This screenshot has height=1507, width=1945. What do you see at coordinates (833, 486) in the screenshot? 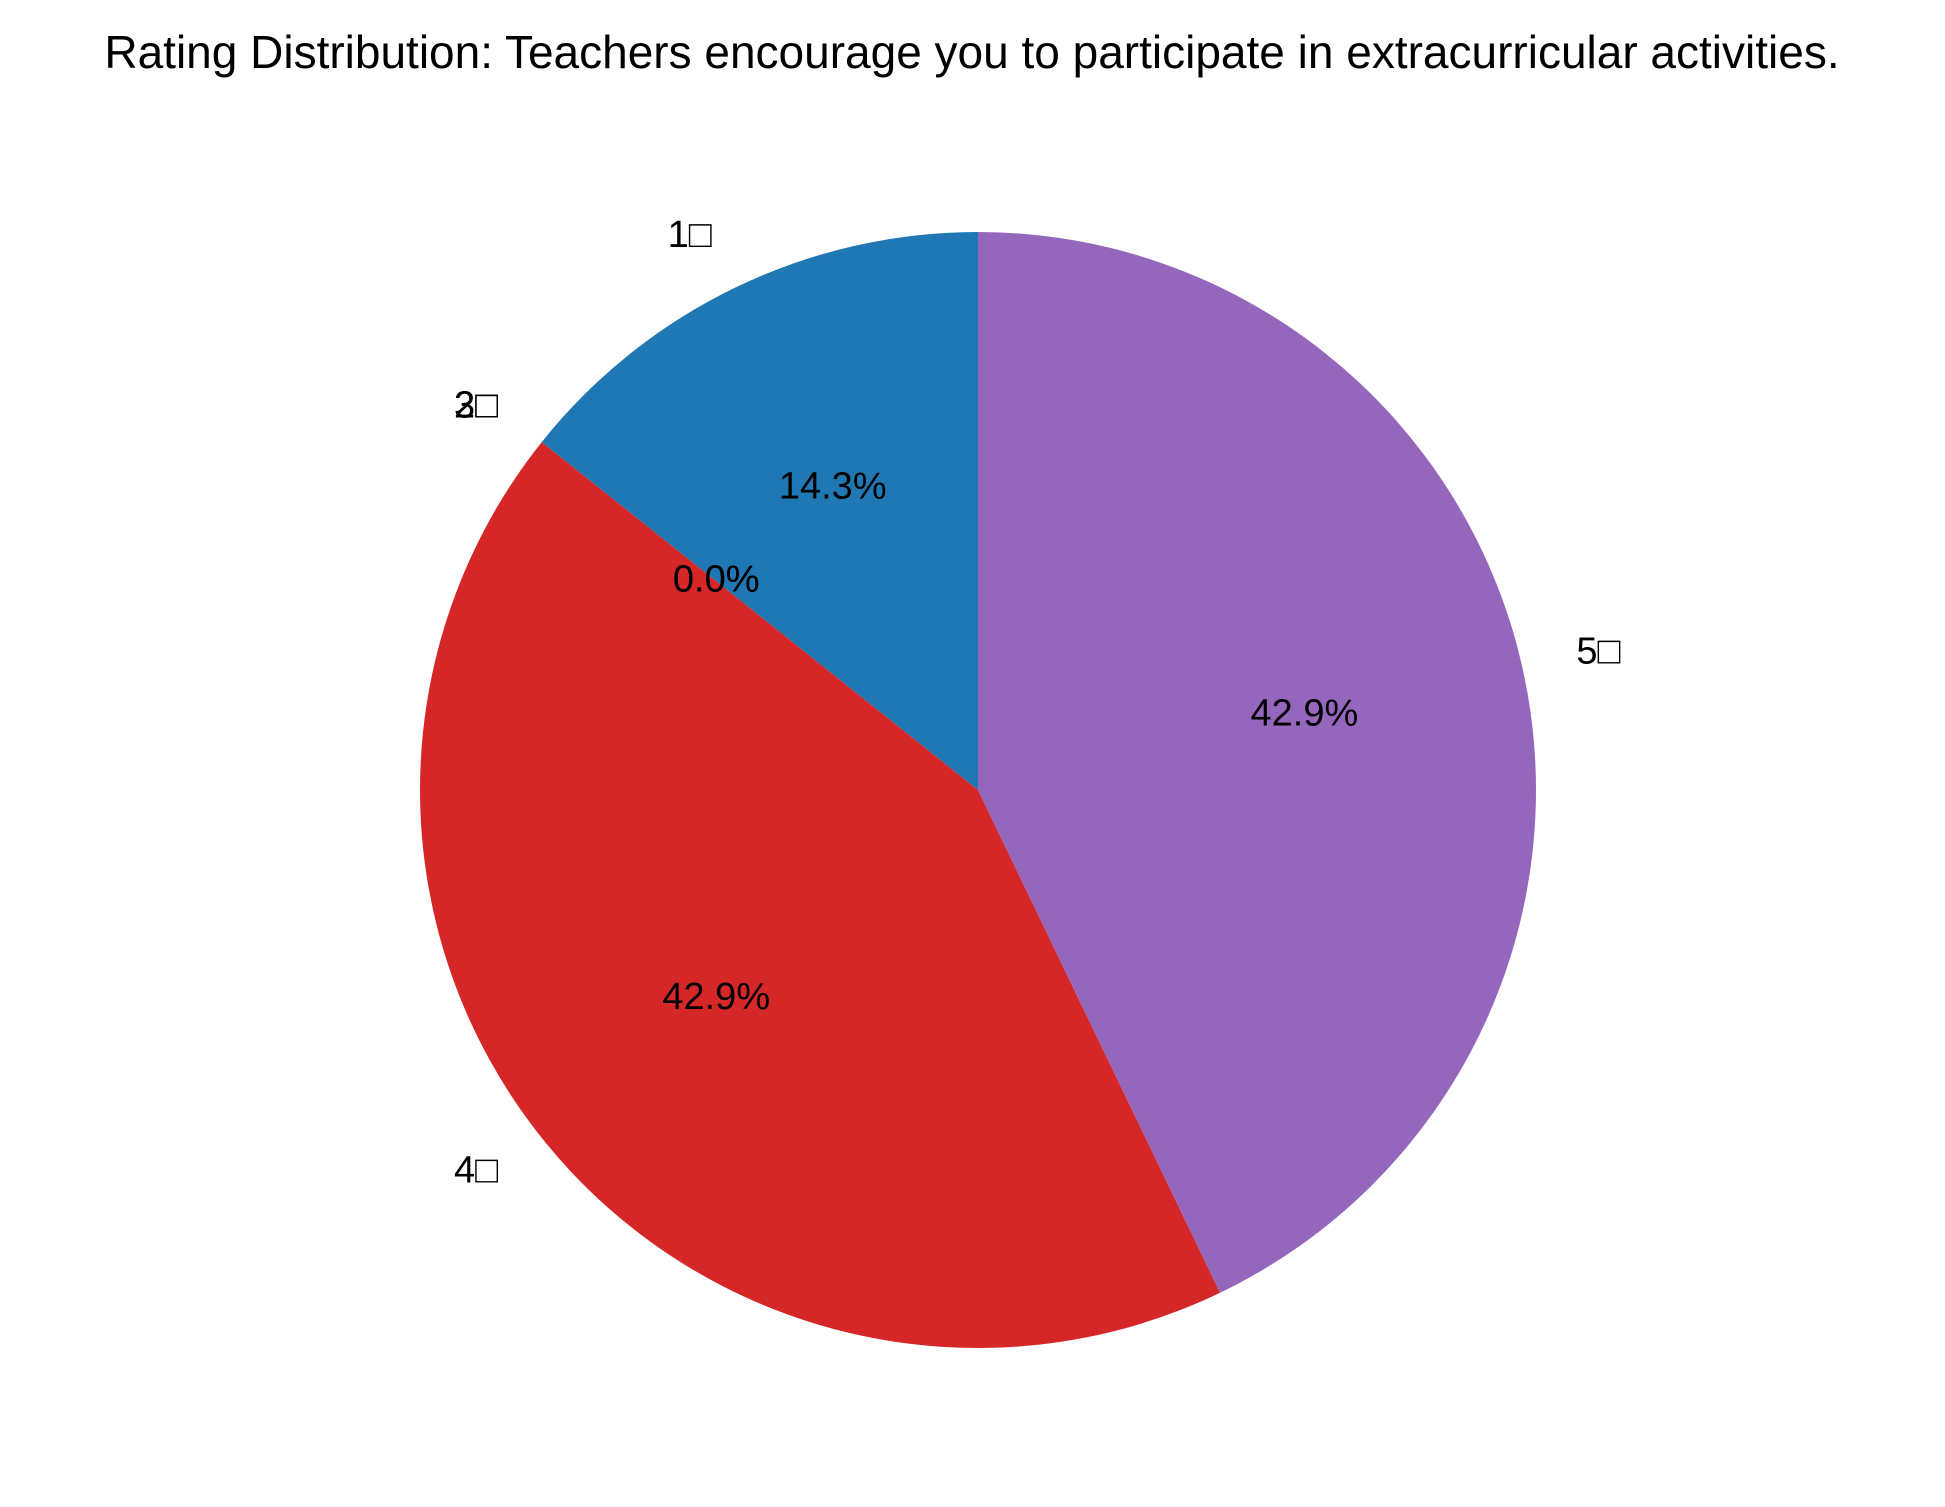
I see `percent-label-1: 14.3%` at bounding box center [833, 486].